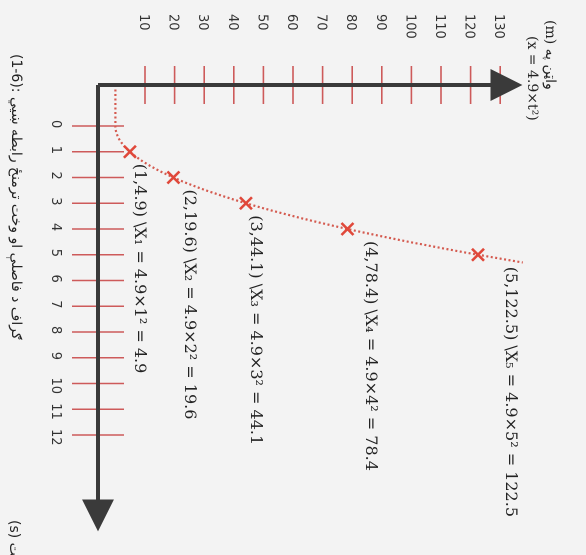  Describe the element at coordinates (190, 305) in the screenshot. I see `point-label: (2,19.6) \X₂ = 4.9×2² = 19.6` at that location.